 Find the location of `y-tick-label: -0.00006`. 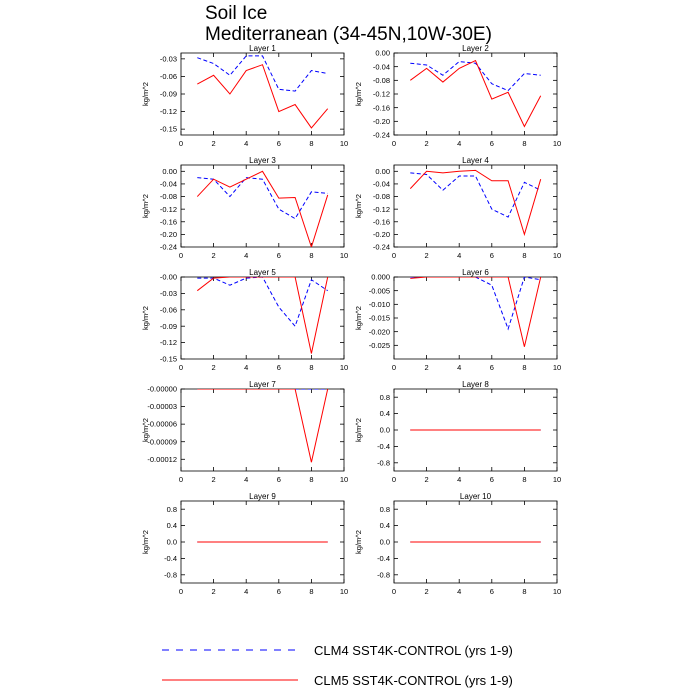

y-tick-label: -0.00006 is located at coordinates (162, 424).